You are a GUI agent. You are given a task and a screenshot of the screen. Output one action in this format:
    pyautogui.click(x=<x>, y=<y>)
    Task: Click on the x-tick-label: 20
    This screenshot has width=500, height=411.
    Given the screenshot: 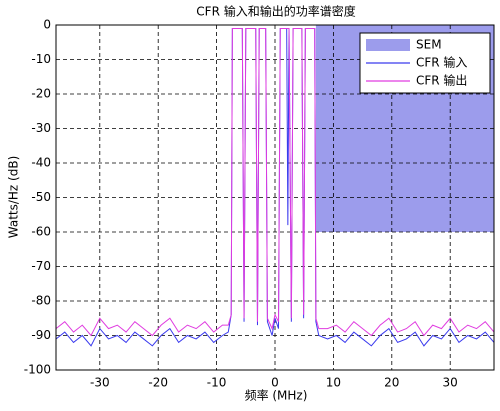 What is the action you would take?
    pyautogui.click(x=391, y=383)
    